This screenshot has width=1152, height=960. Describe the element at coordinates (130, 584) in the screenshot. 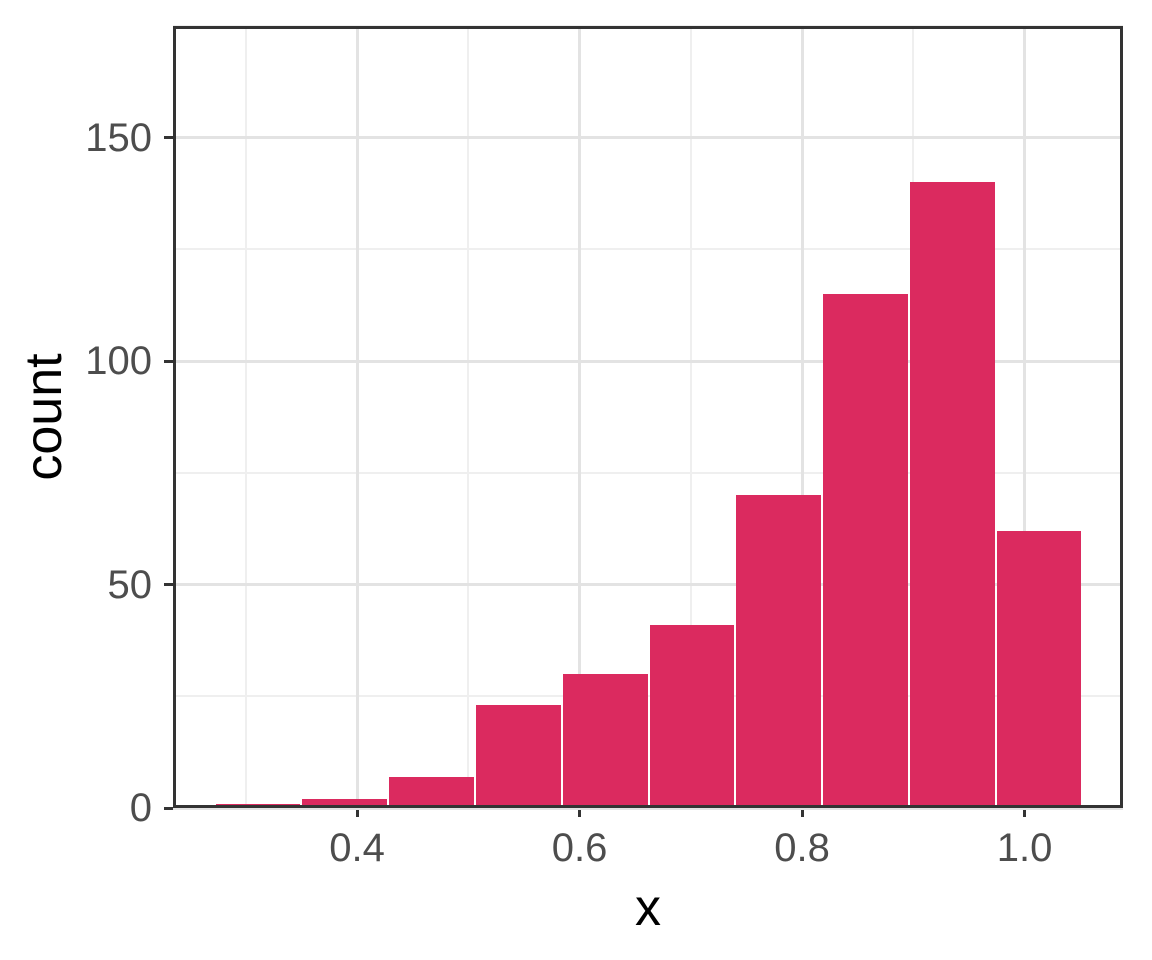

I see `y-tick-label: 50` at that location.